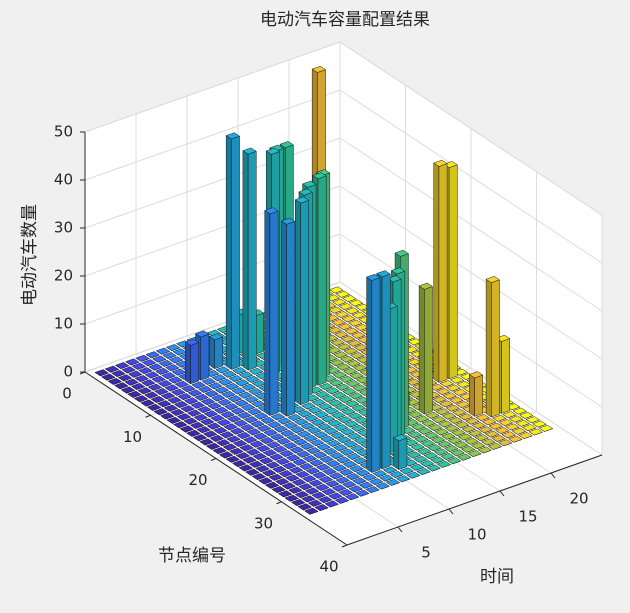 This screenshot has width=630, height=613. I want to click on y-tick, so click(279, 503).